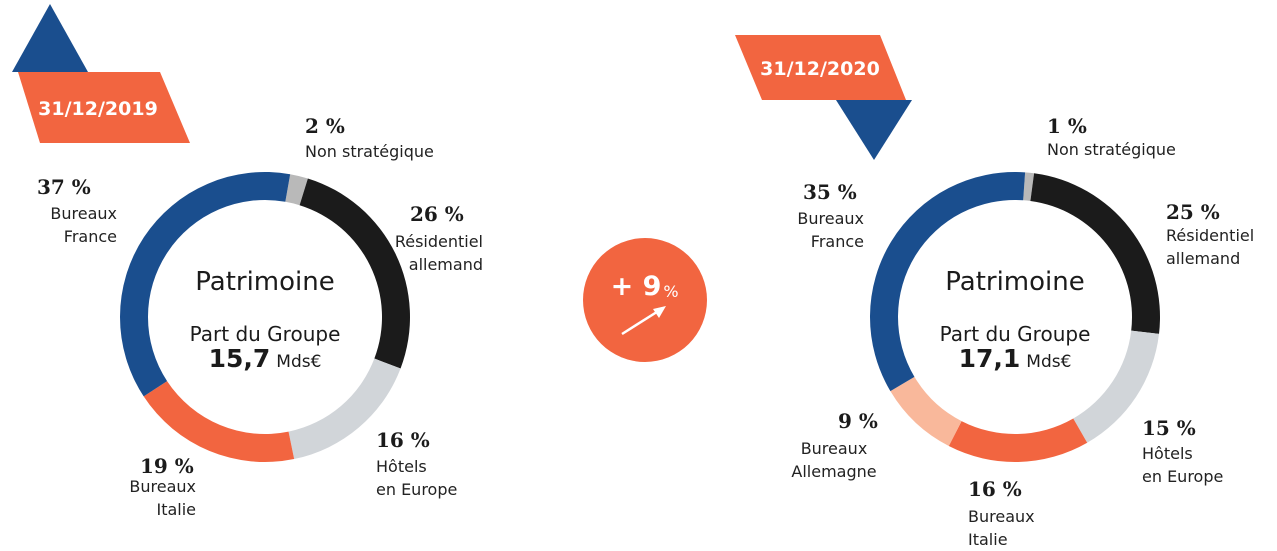 This screenshot has height=551, width=1277. Describe the element at coordinates (98, 109) in the screenshot. I see `date-label: 31/12/2019` at that location.